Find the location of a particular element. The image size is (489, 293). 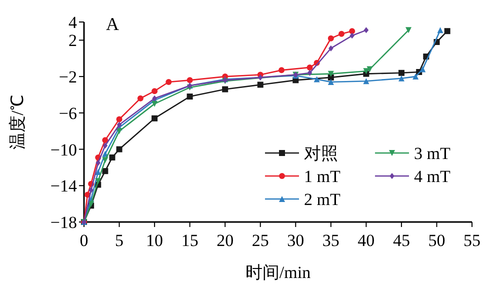

y-tick-label: −2 is located at coordinates (67, 77).